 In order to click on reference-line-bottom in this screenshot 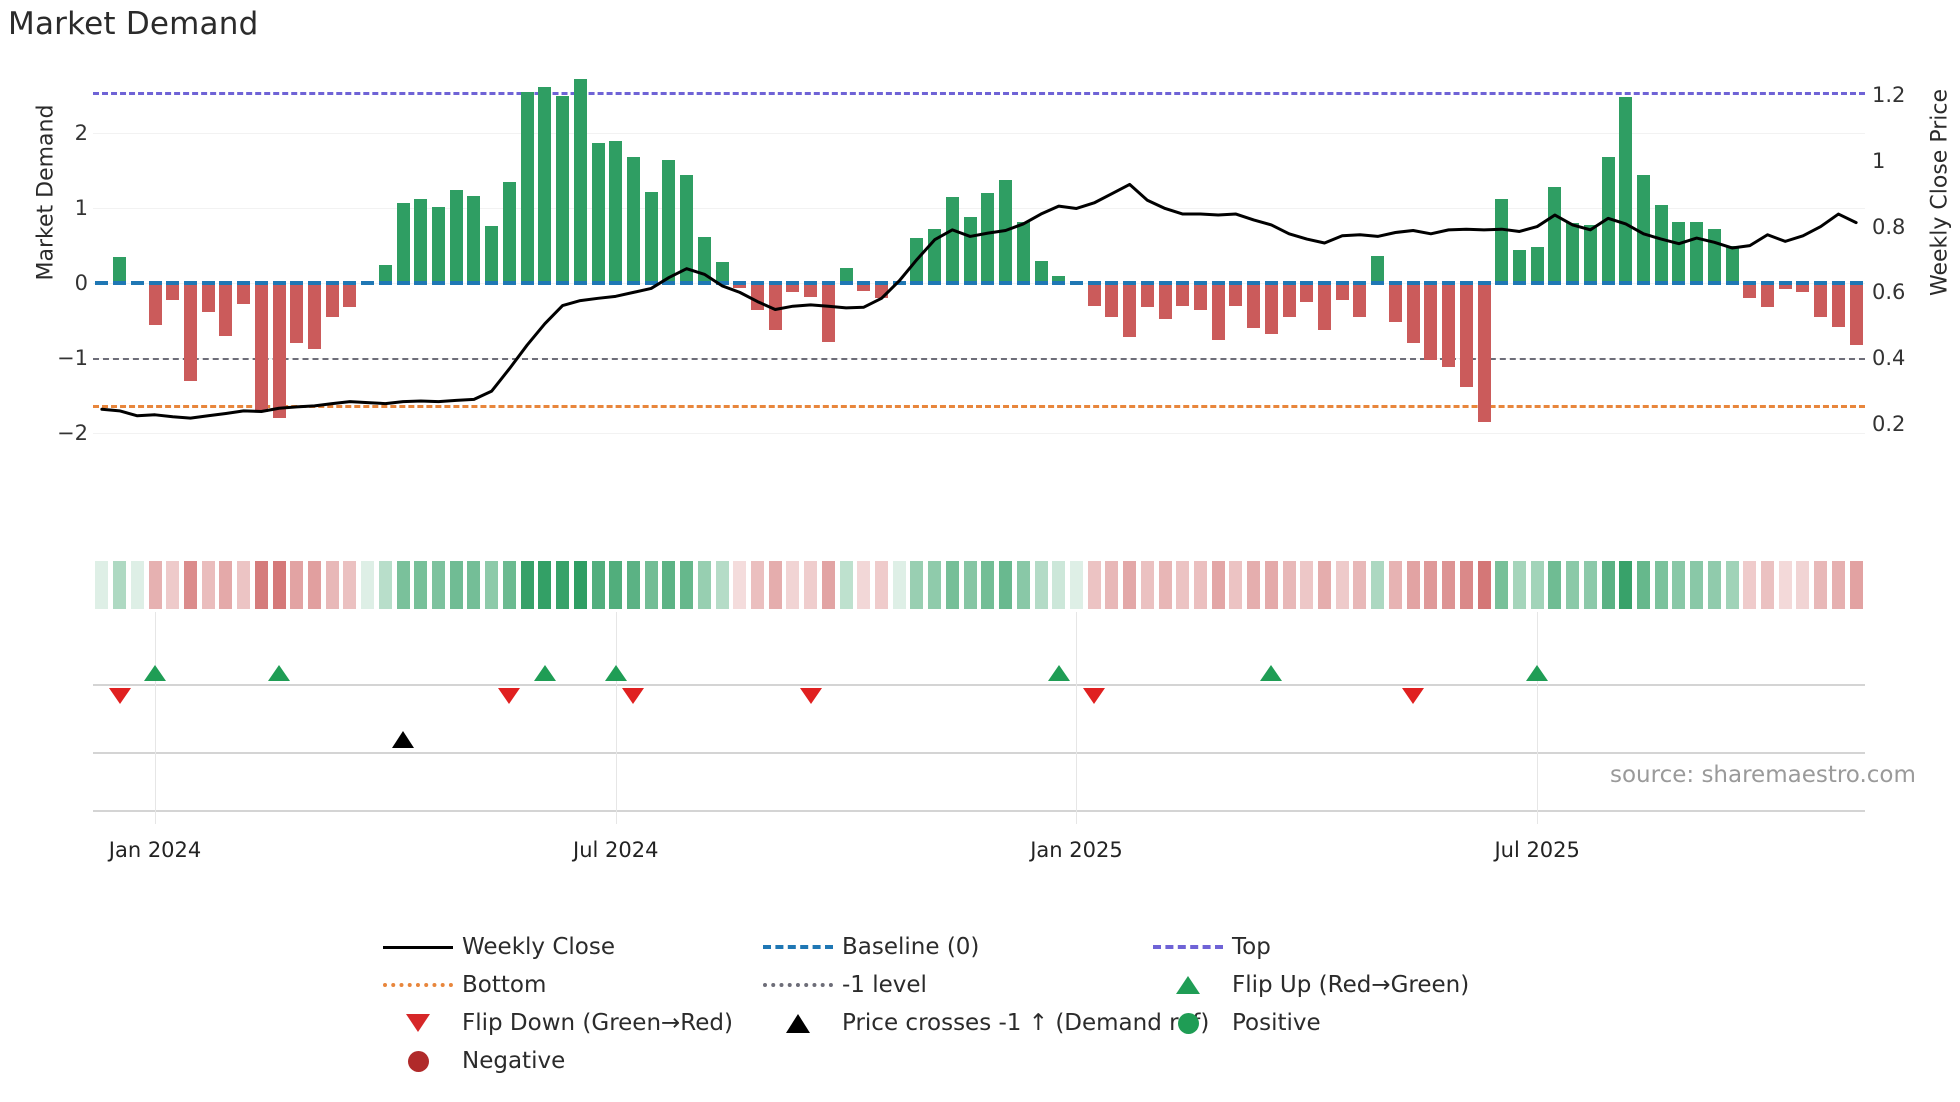, I will do `click(979, 406)`.